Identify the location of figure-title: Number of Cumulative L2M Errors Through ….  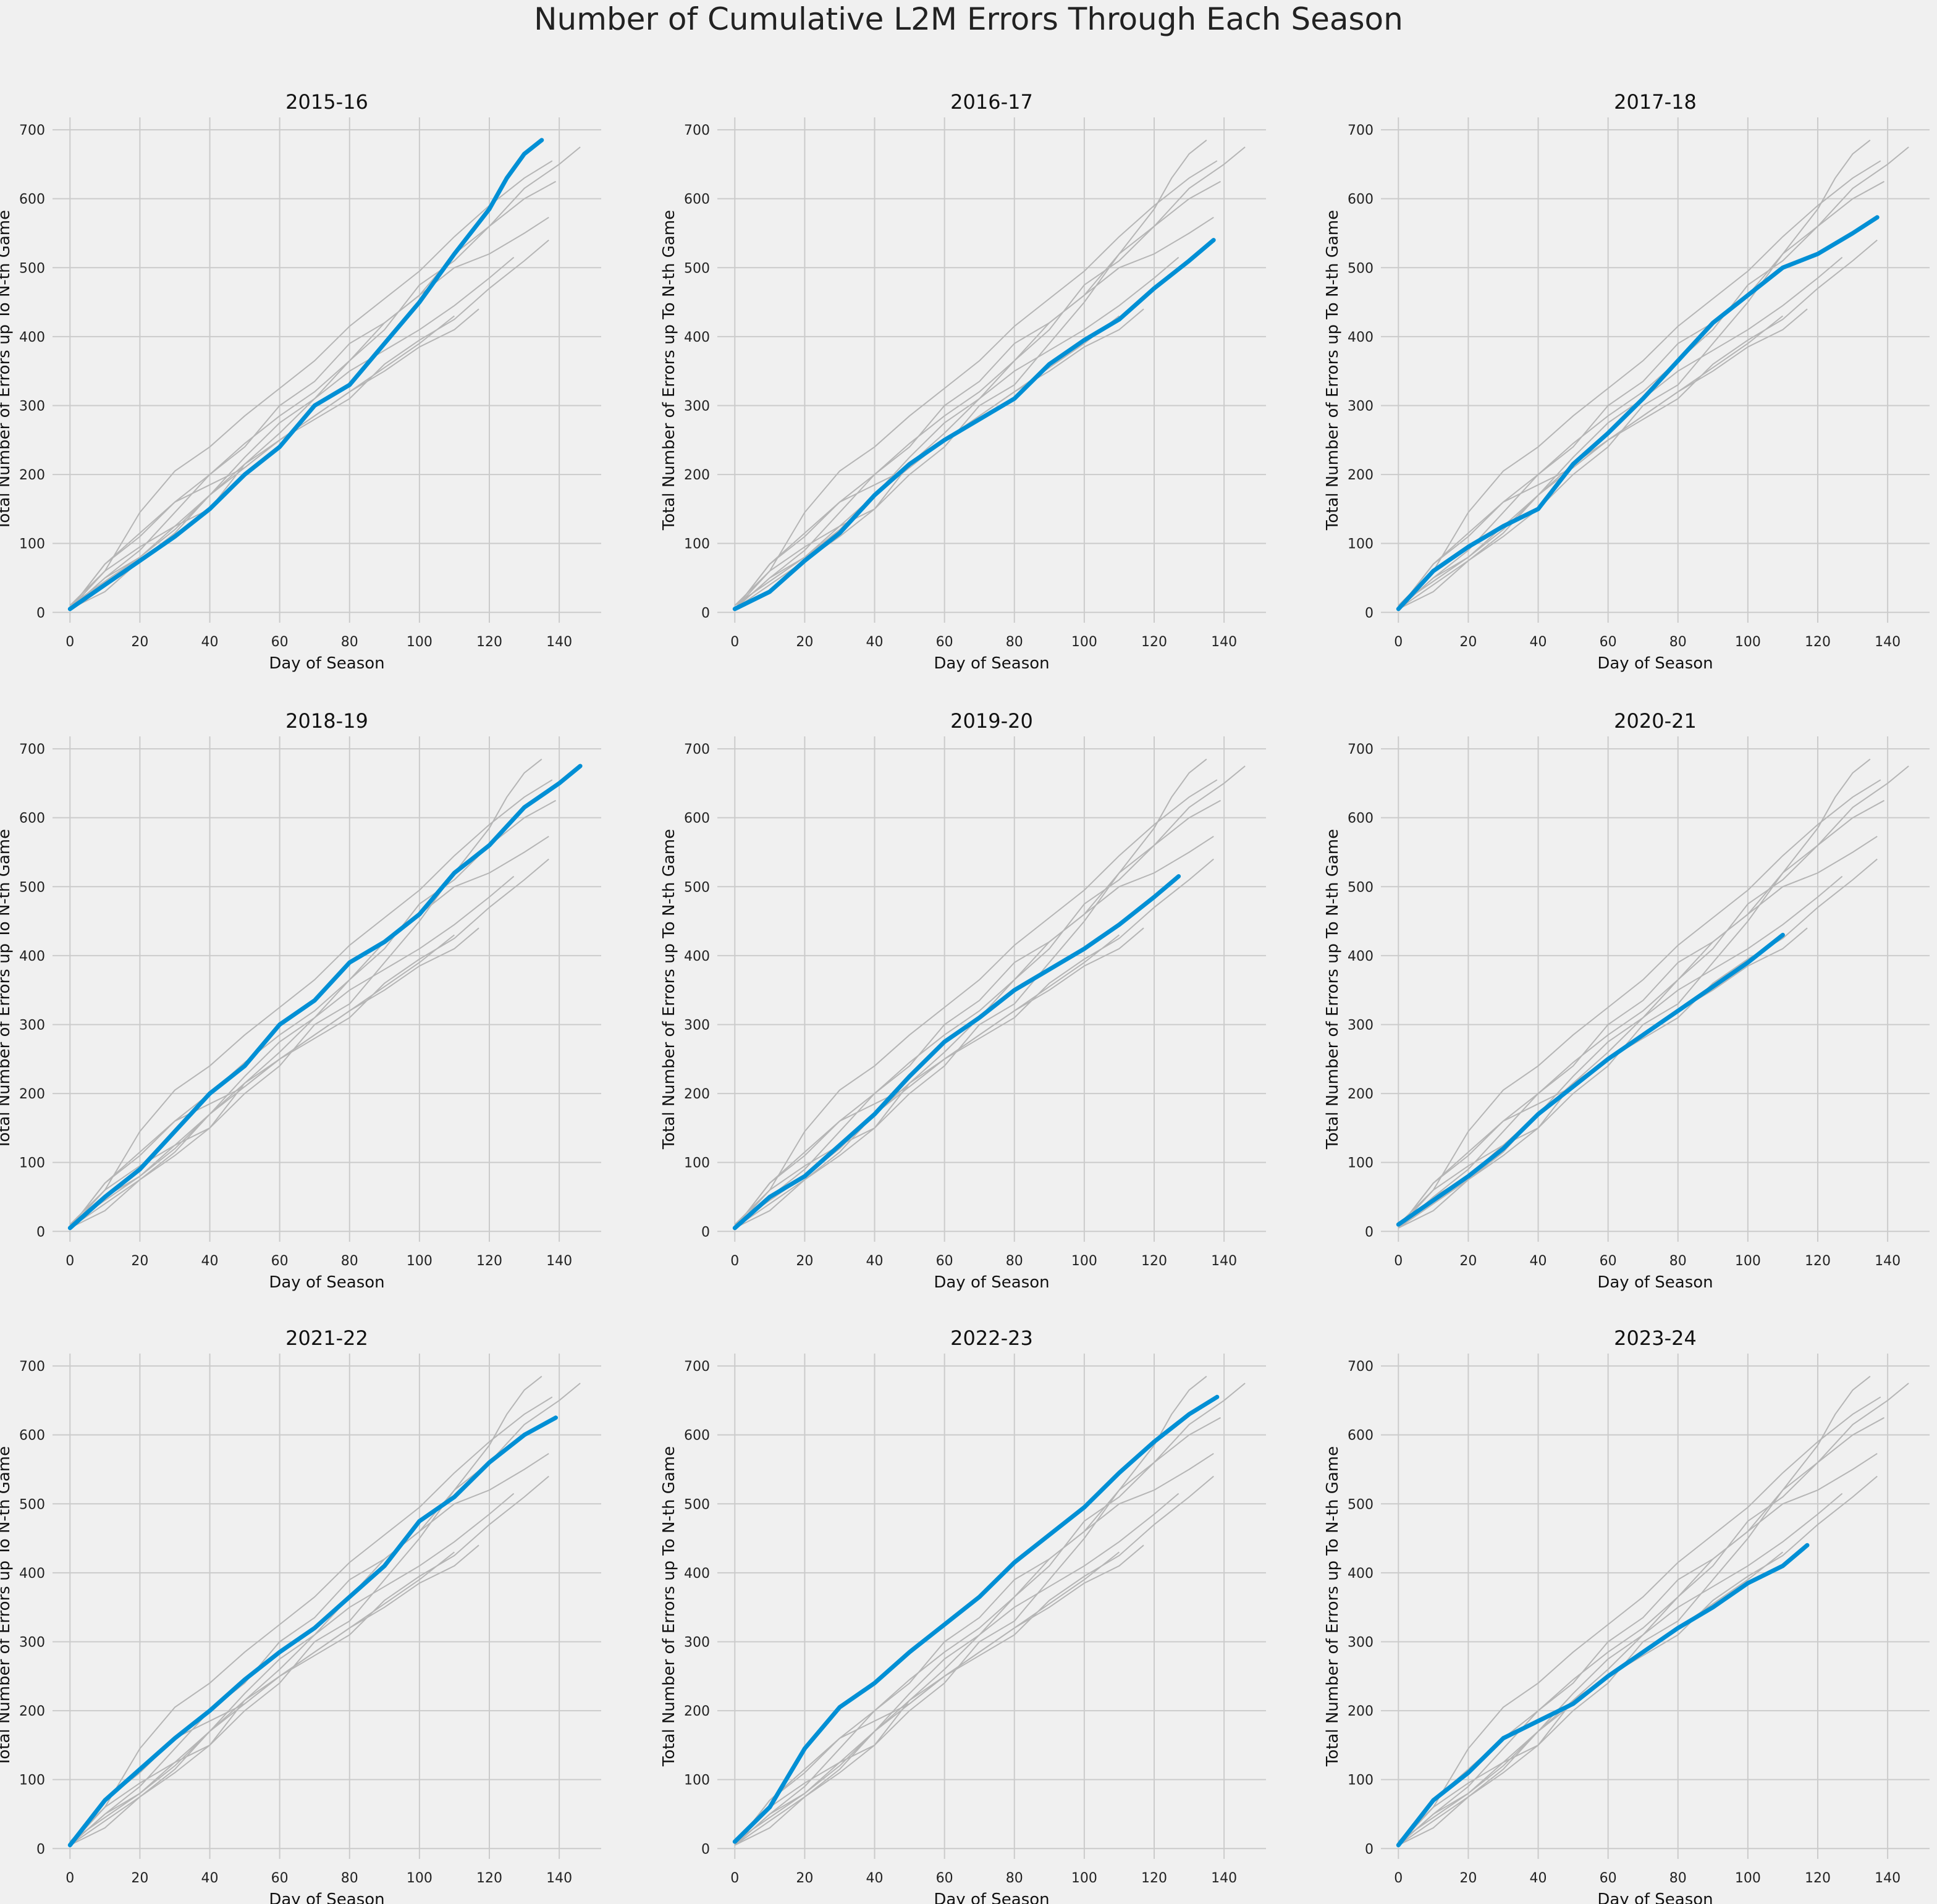
(968, 19).